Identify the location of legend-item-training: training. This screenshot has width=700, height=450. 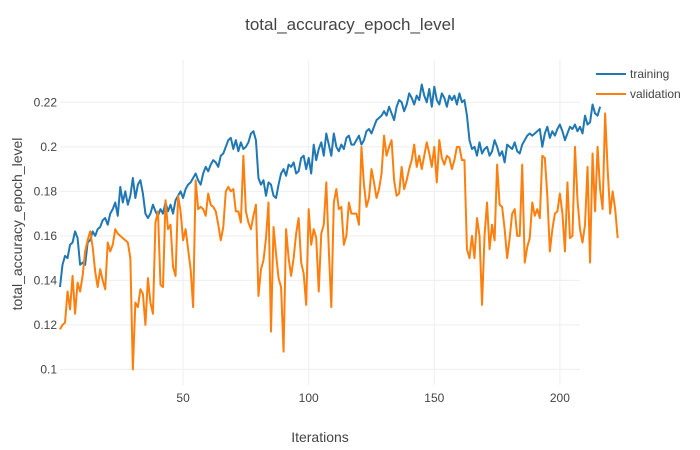
(632, 74).